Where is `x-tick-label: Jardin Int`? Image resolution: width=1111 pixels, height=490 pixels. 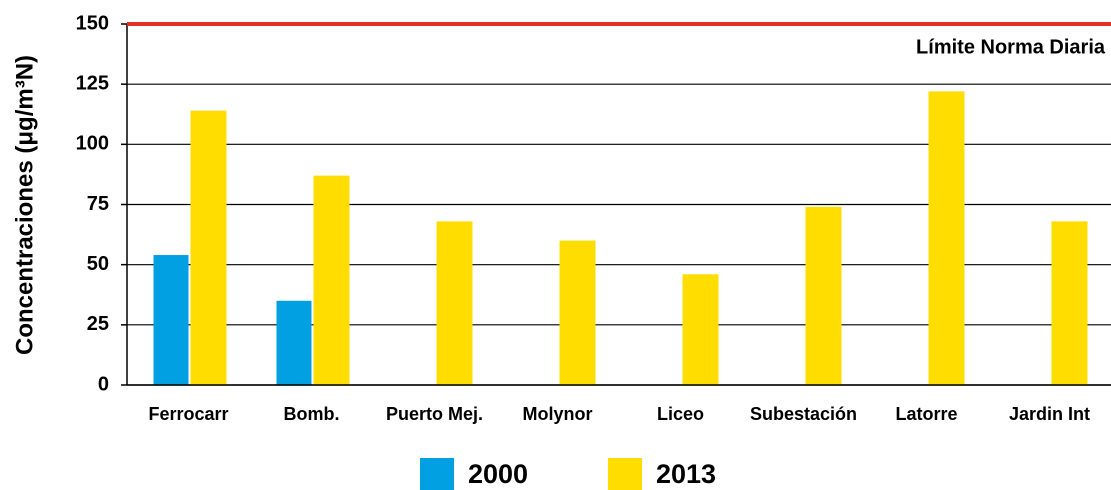
x-tick-label: Jardin Int is located at coordinates (1049, 414).